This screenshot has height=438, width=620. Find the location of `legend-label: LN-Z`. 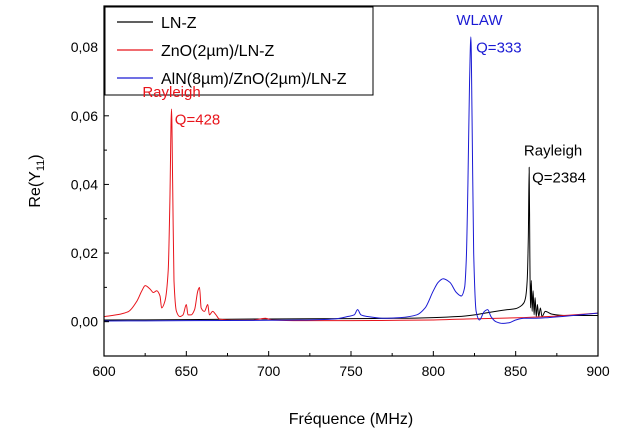

legend-label: LN-Z is located at coordinates (179, 23).